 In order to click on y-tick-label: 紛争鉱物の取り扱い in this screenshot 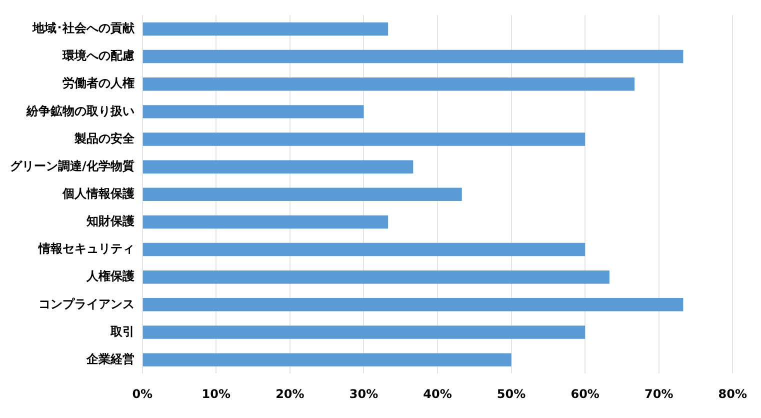, I will do `click(79, 111)`.